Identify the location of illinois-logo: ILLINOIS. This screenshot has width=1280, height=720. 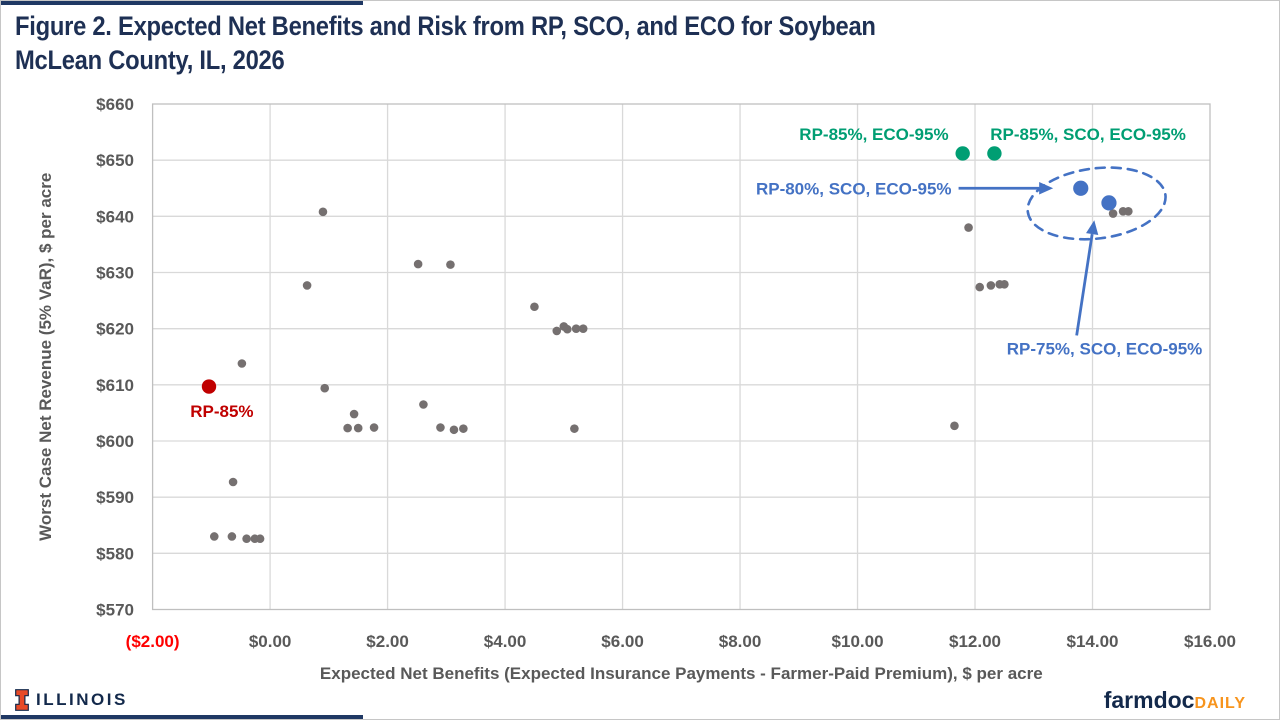
(71, 700).